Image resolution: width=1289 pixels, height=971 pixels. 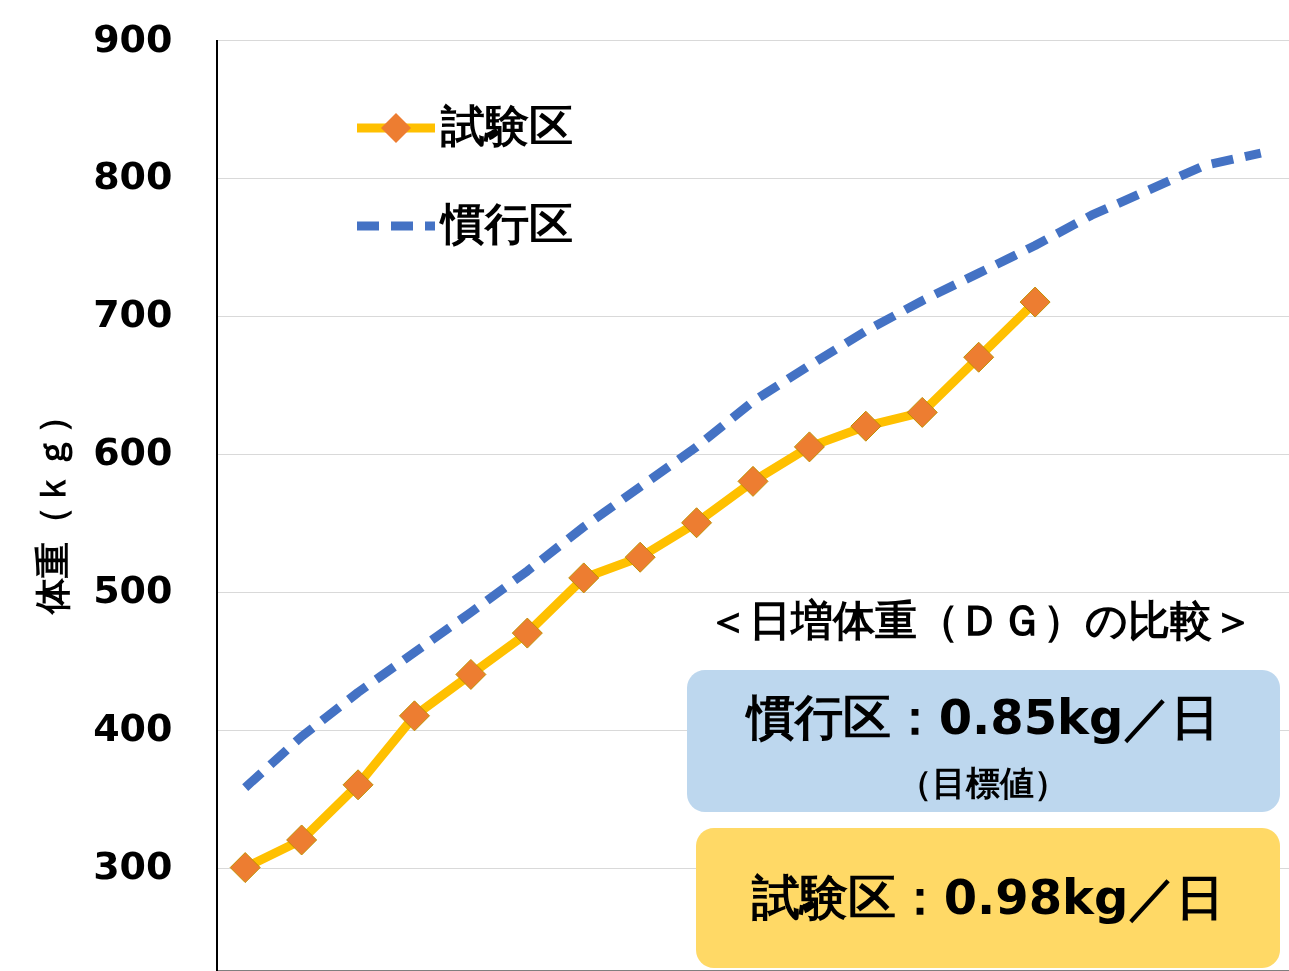 What do you see at coordinates (506, 223) in the screenshot?
I see `legend-label: 慣行区` at bounding box center [506, 223].